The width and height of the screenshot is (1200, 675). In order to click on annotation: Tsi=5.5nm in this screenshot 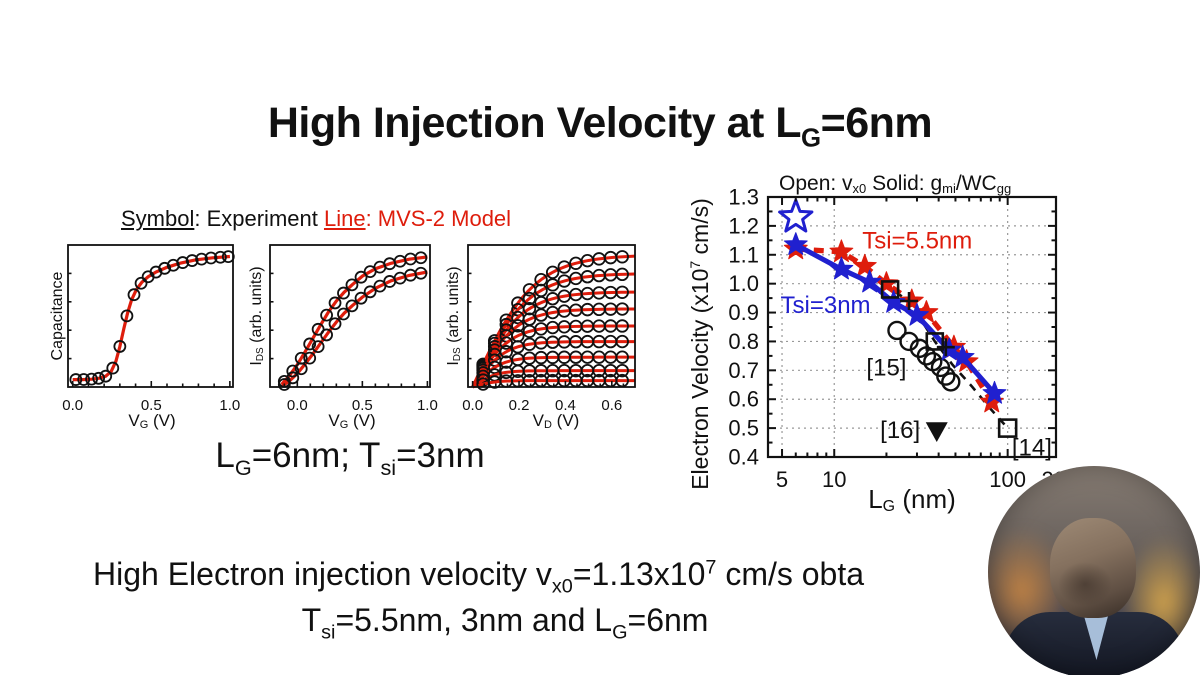, I will do `click(917, 241)`.